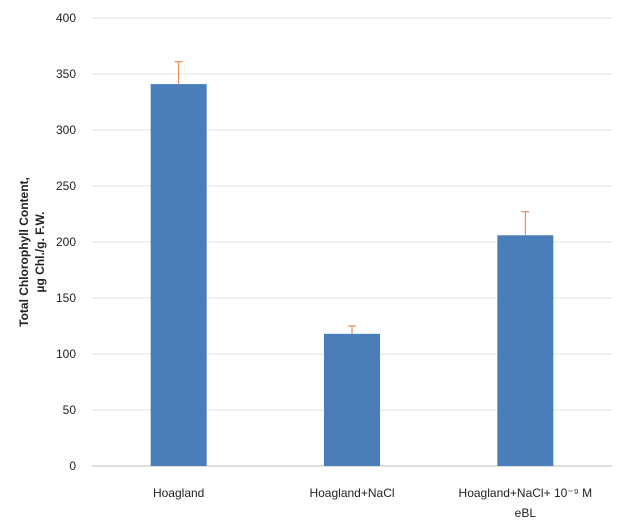 This screenshot has width=632, height=522. What do you see at coordinates (70, 410) in the screenshot?
I see `y-tick-label: 50` at bounding box center [70, 410].